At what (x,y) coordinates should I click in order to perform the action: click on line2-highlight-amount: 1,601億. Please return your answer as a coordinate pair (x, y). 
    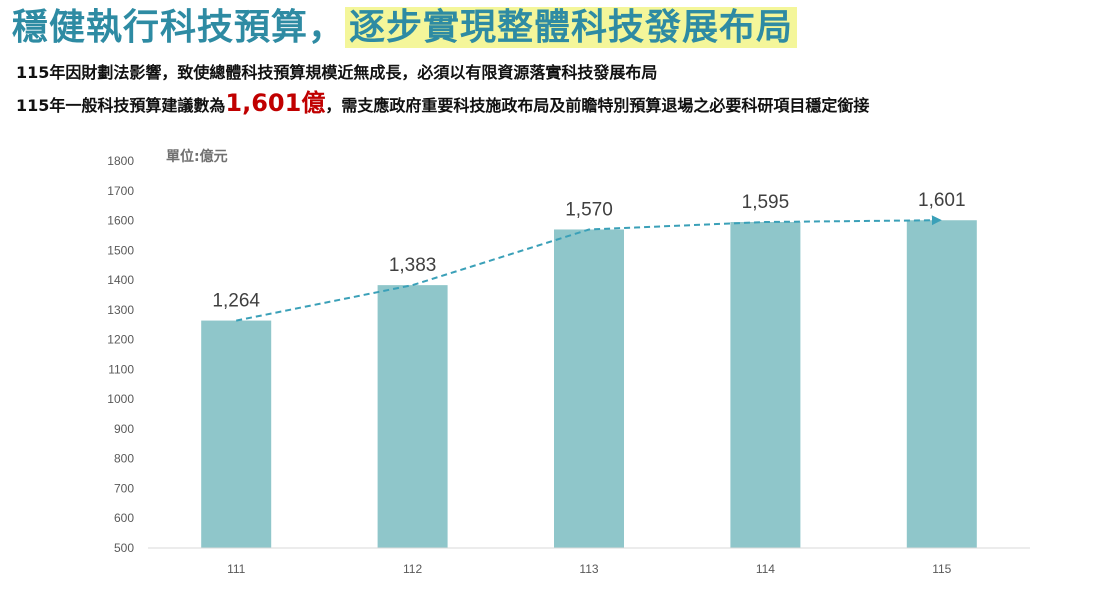
    Looking at the image, I should click on (275, 103).